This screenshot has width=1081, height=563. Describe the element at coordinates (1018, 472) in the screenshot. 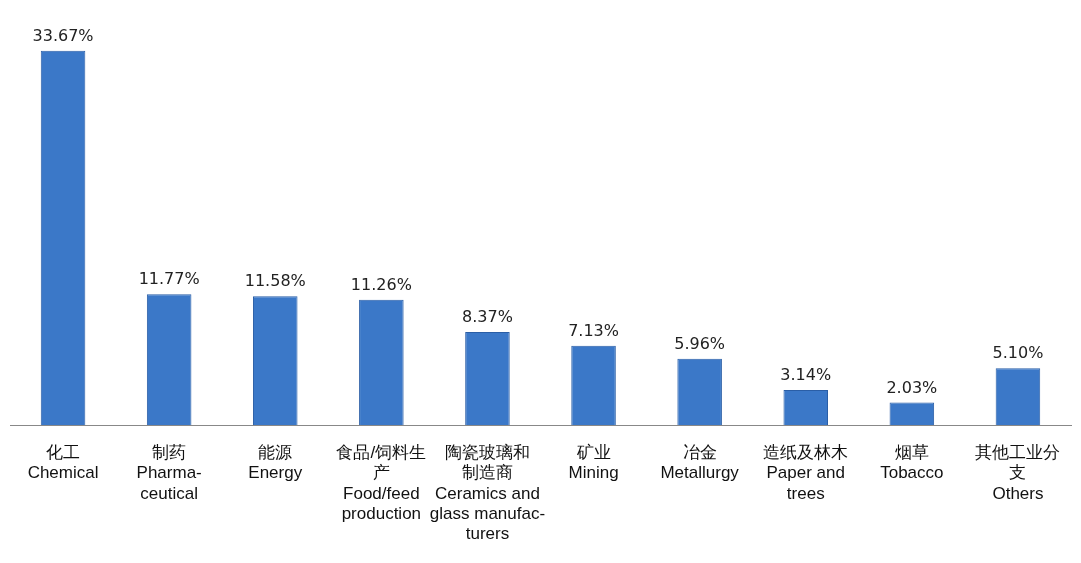

I see `x-tick-label: 其他工业分支 Others` at that location.